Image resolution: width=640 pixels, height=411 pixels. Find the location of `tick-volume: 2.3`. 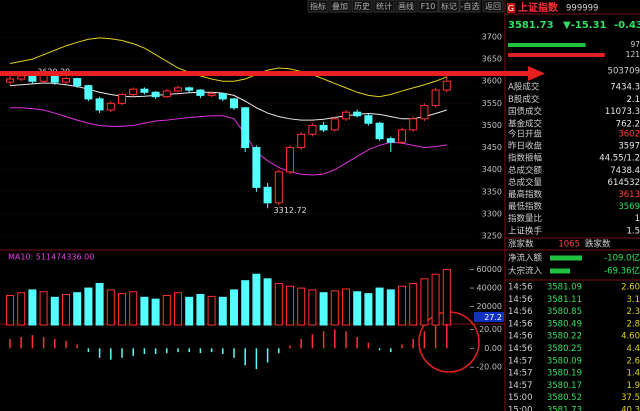

tick-volume: 2.3 is located at coordinates (633, 312).